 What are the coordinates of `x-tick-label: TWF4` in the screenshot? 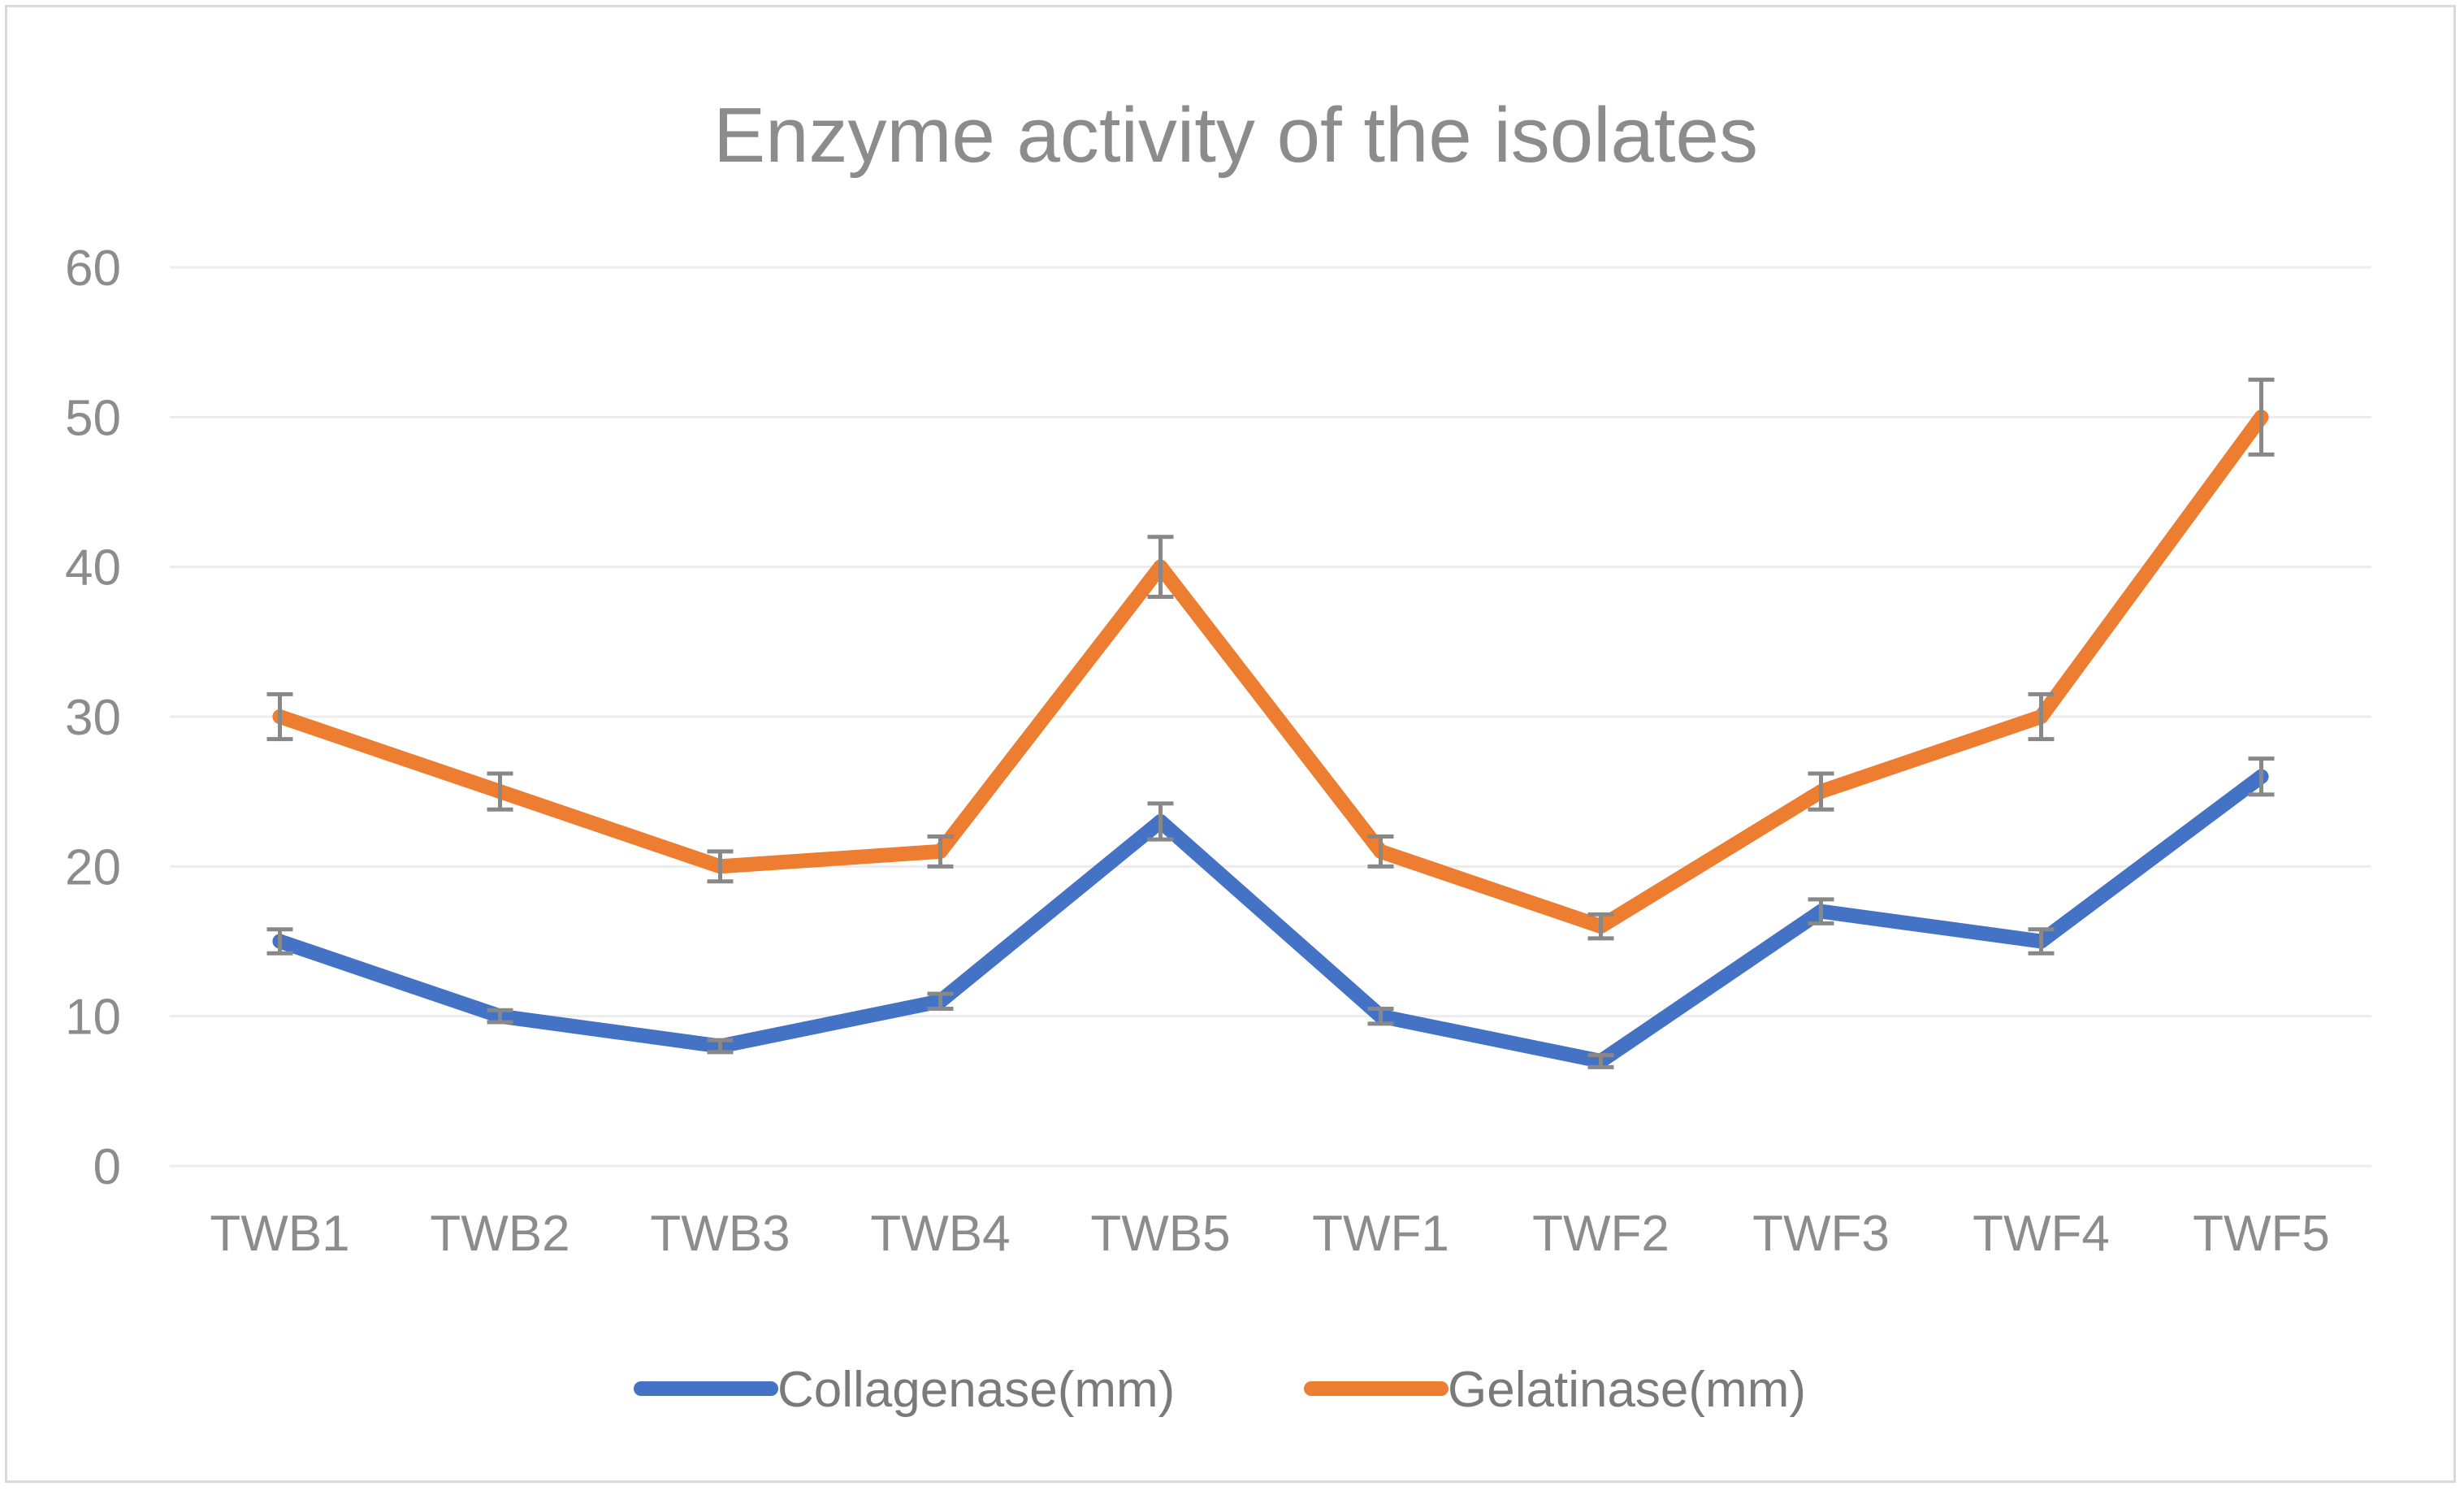 It's located at (2041, 1234).